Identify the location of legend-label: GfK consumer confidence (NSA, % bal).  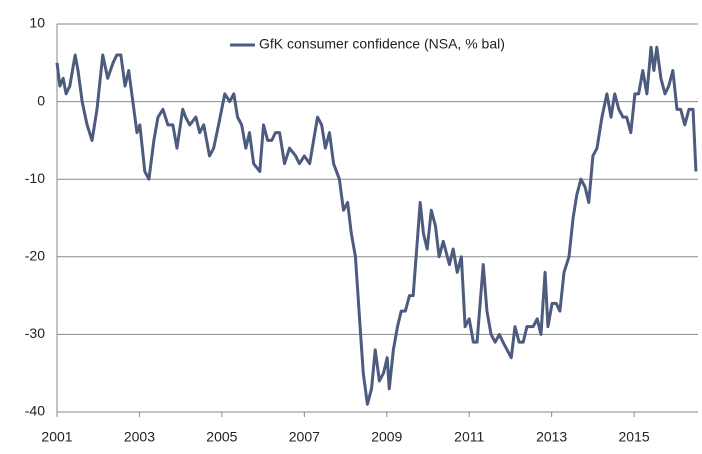
(382, 44).